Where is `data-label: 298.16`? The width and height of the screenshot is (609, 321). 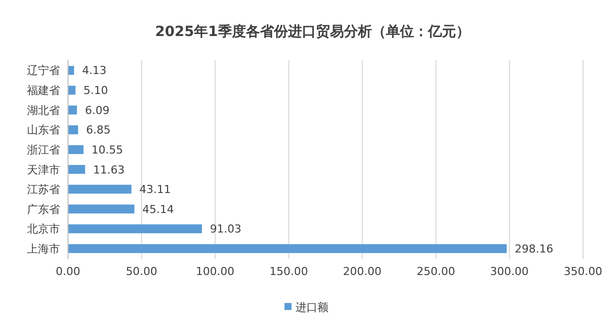
data-label: 298.16 is located at coordinates (534, 249).